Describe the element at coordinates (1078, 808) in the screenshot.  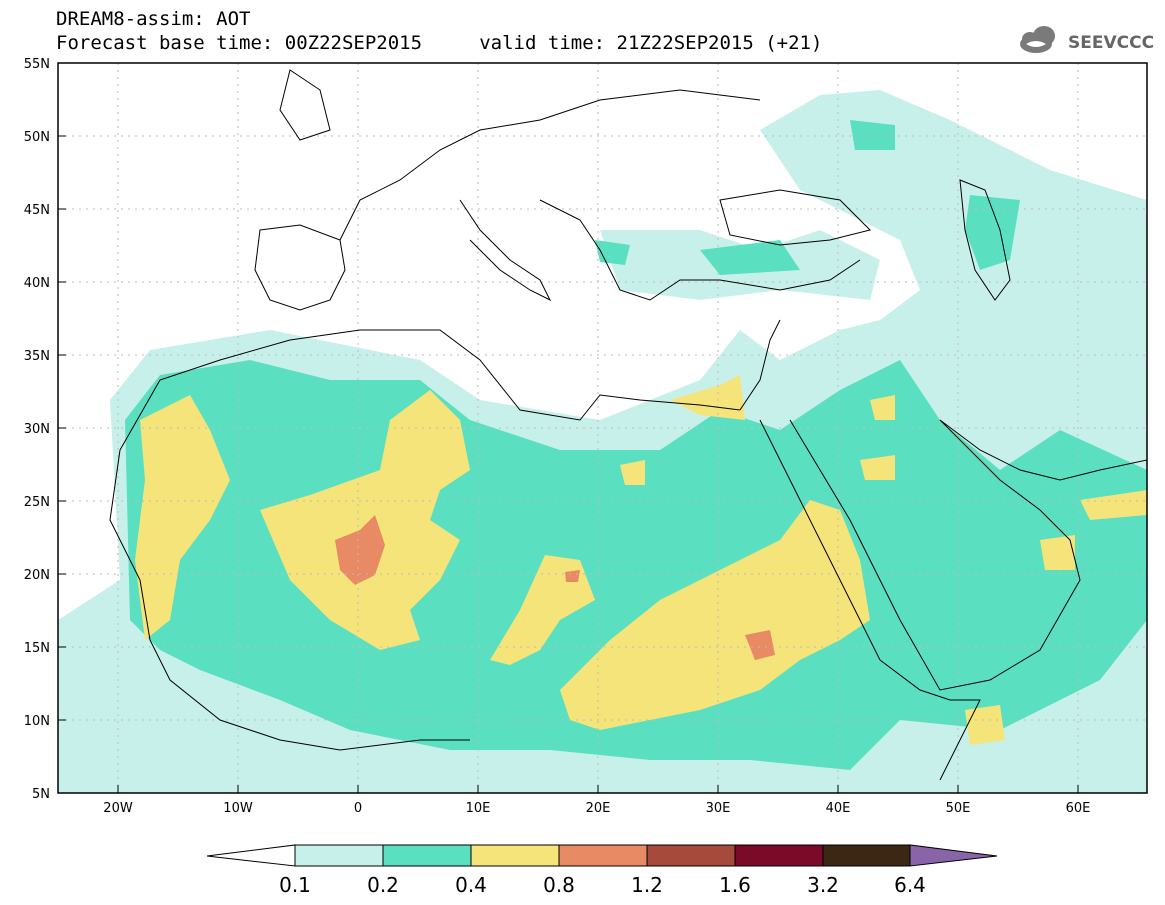
I see `lon-label: 60E` at that location.